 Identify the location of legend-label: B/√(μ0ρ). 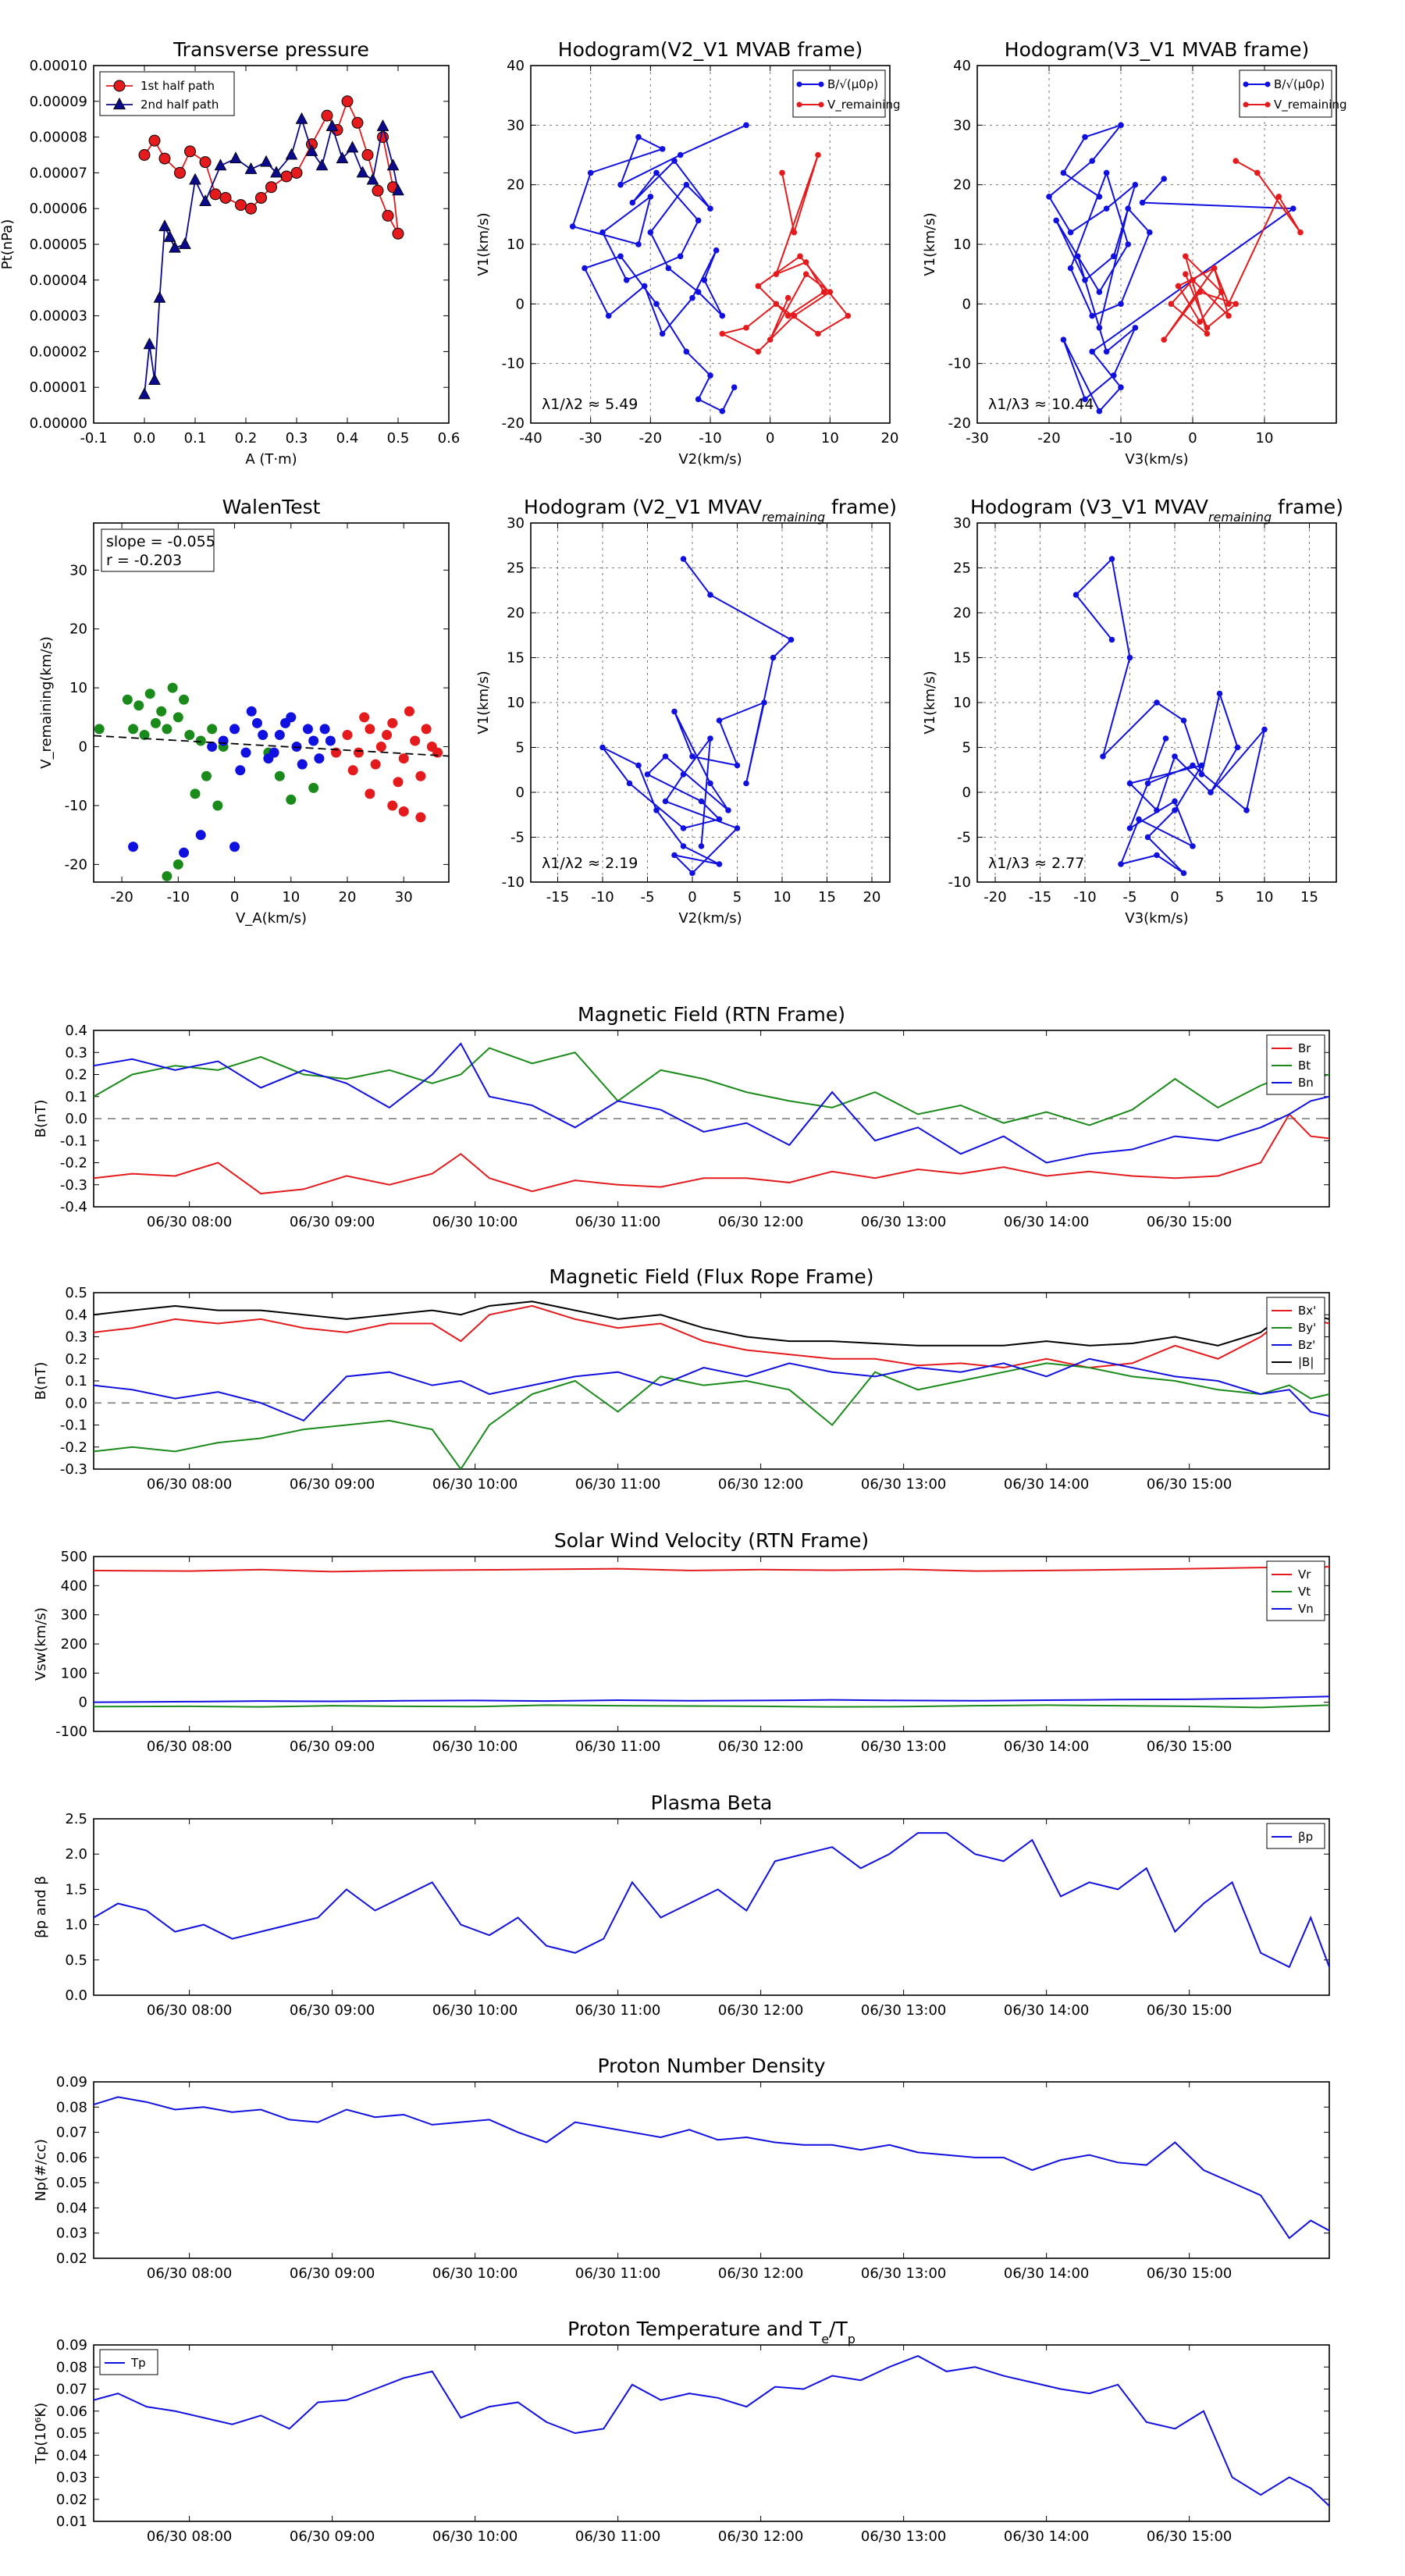
(1299, 84).